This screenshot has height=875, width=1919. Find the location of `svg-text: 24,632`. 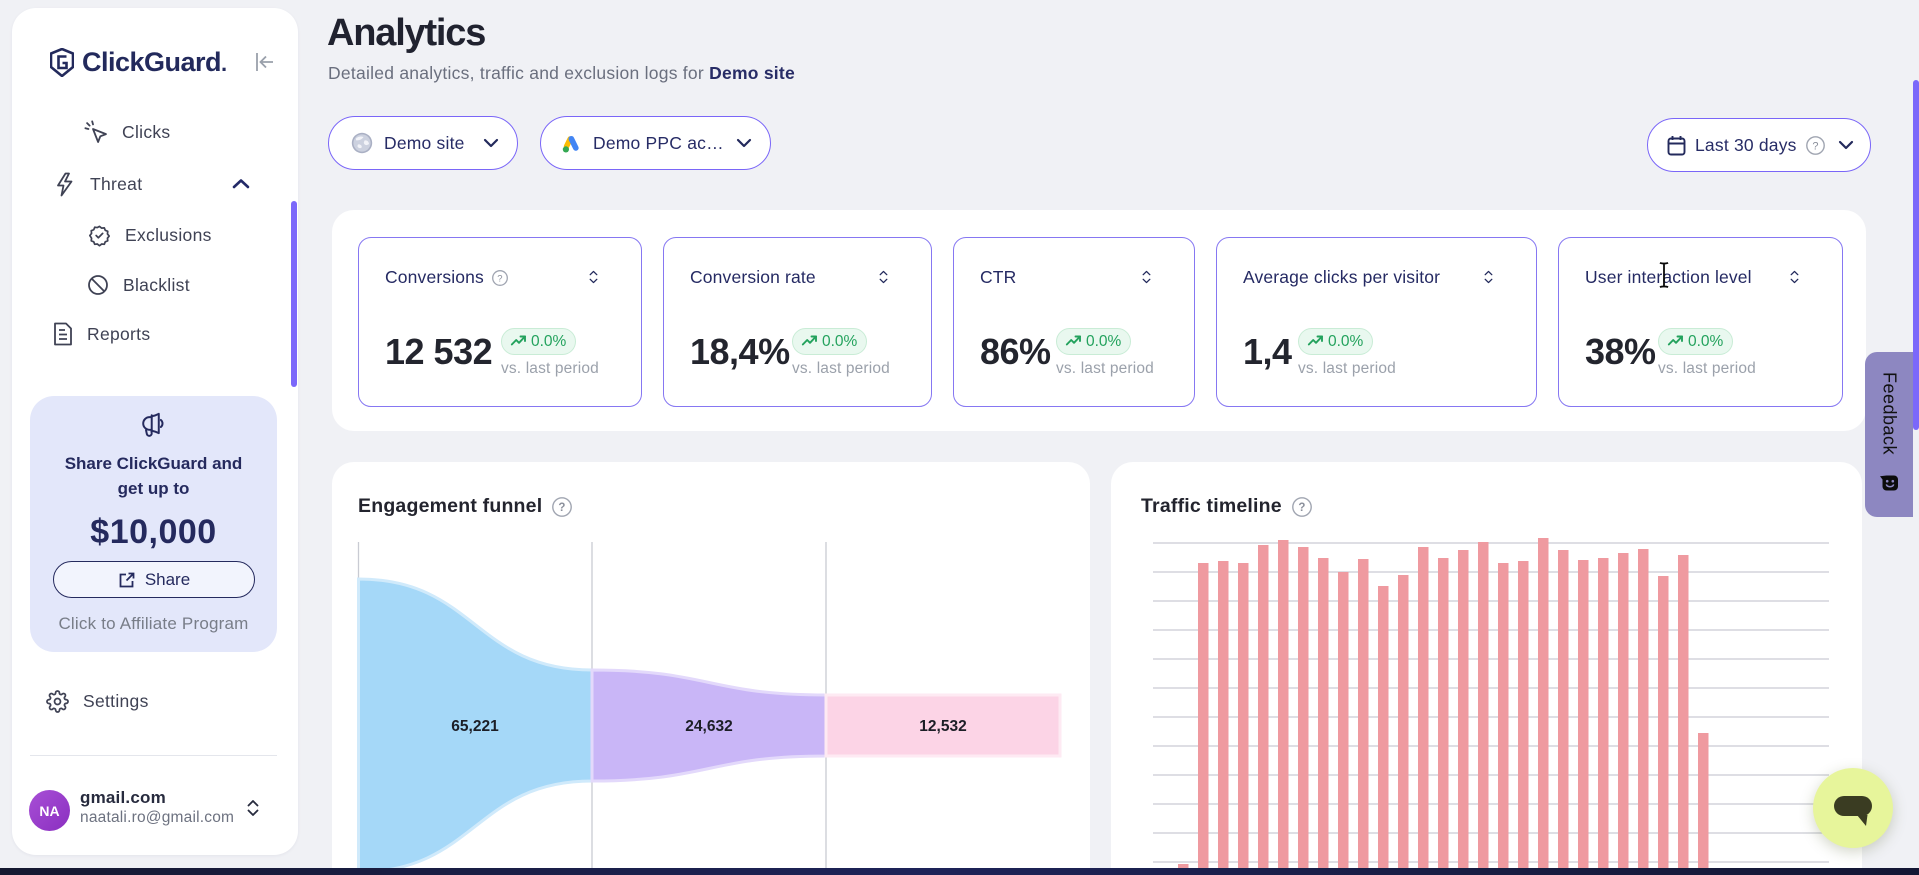

svg-text: 24,632 is located at coordinates (708, 726).